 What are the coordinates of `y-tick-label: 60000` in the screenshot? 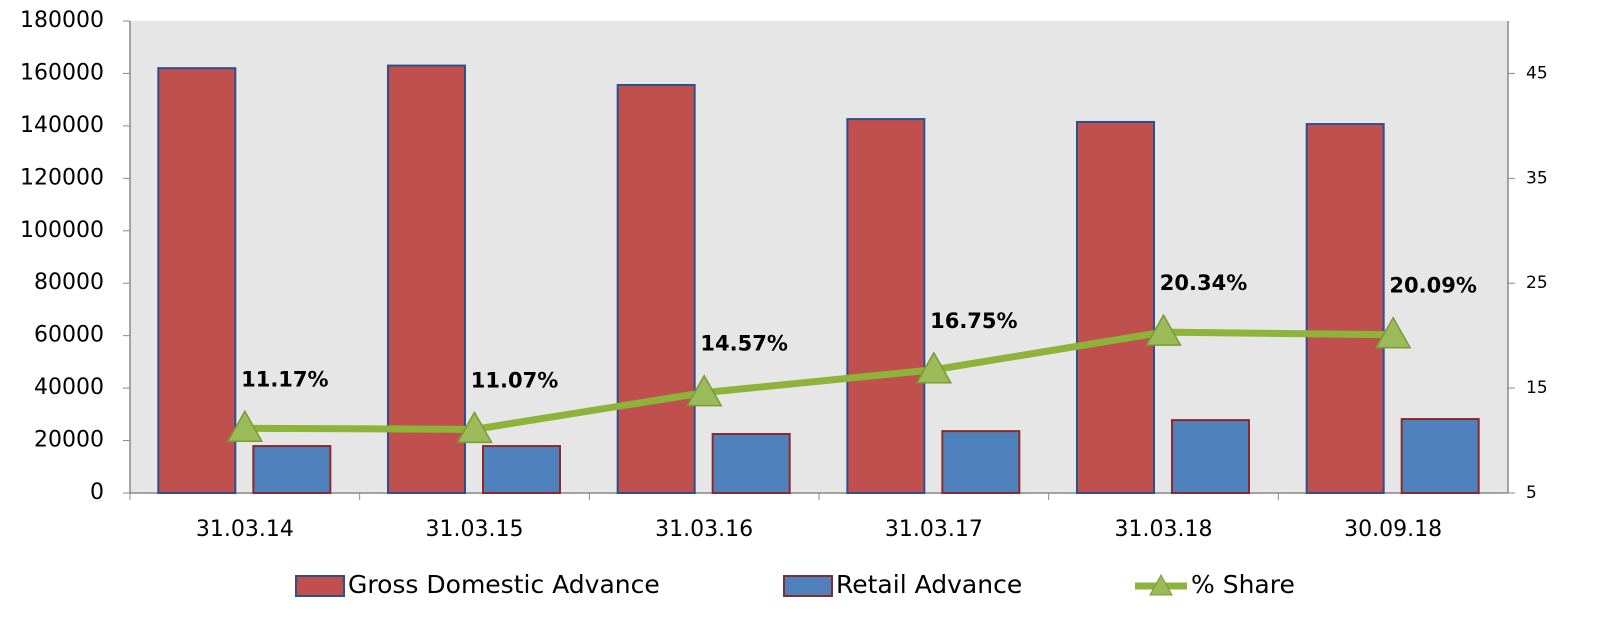 It's located at (69, 335).